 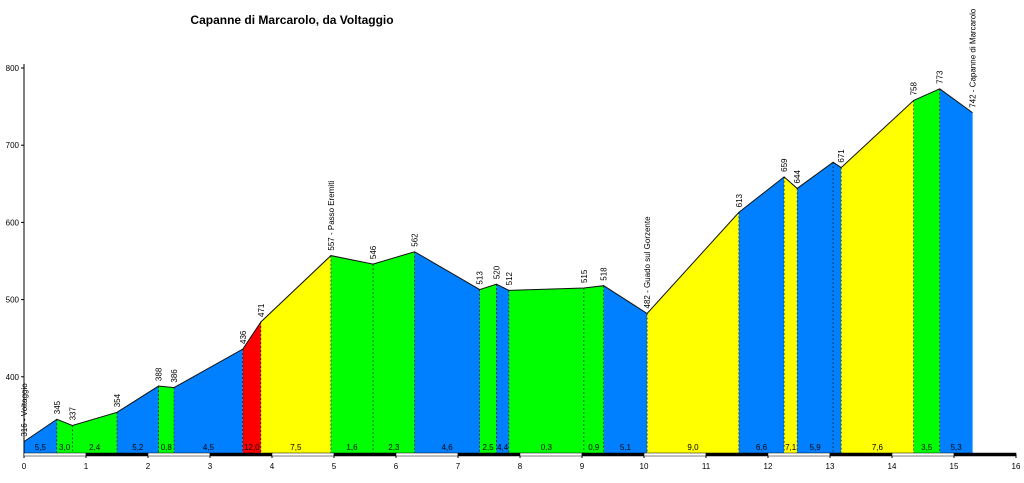 What do you see at coordinates (13, 145) in the screenshot?
I see `y-tick-label-3: 700` at bounding box center [13, 145].